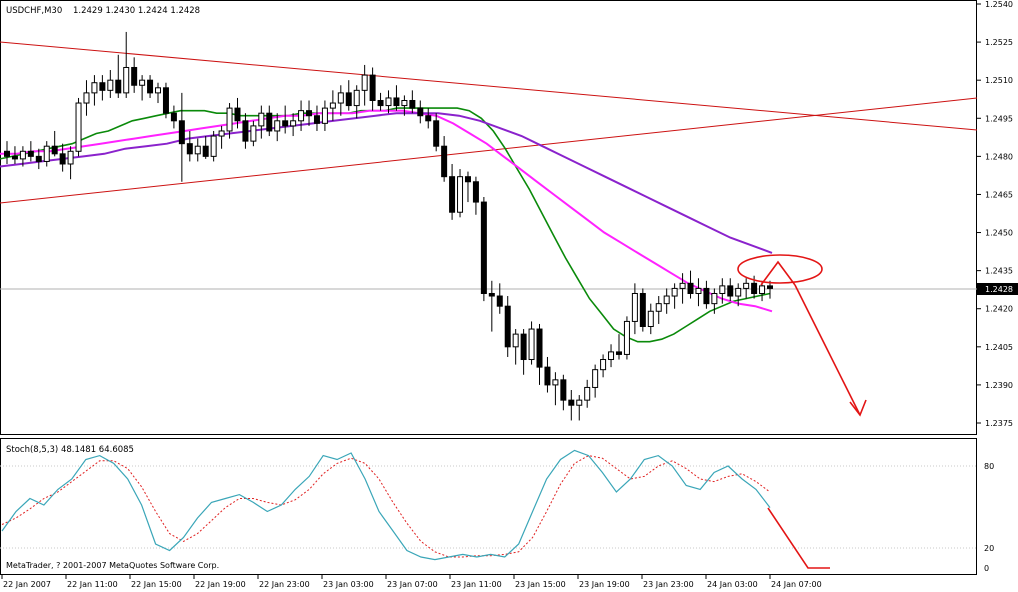  I want to click on price-axis-label: 1.2465, so click(999, 194).